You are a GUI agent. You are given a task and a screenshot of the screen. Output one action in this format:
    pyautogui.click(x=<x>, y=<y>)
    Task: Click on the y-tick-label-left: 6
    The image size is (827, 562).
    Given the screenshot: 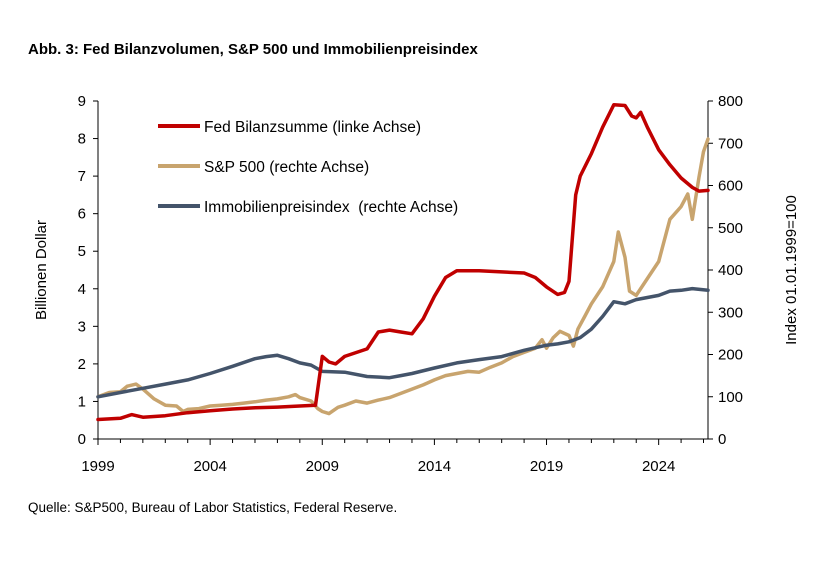 What is the action you would take?
    pyautogui.click(x=82, y=214)
    